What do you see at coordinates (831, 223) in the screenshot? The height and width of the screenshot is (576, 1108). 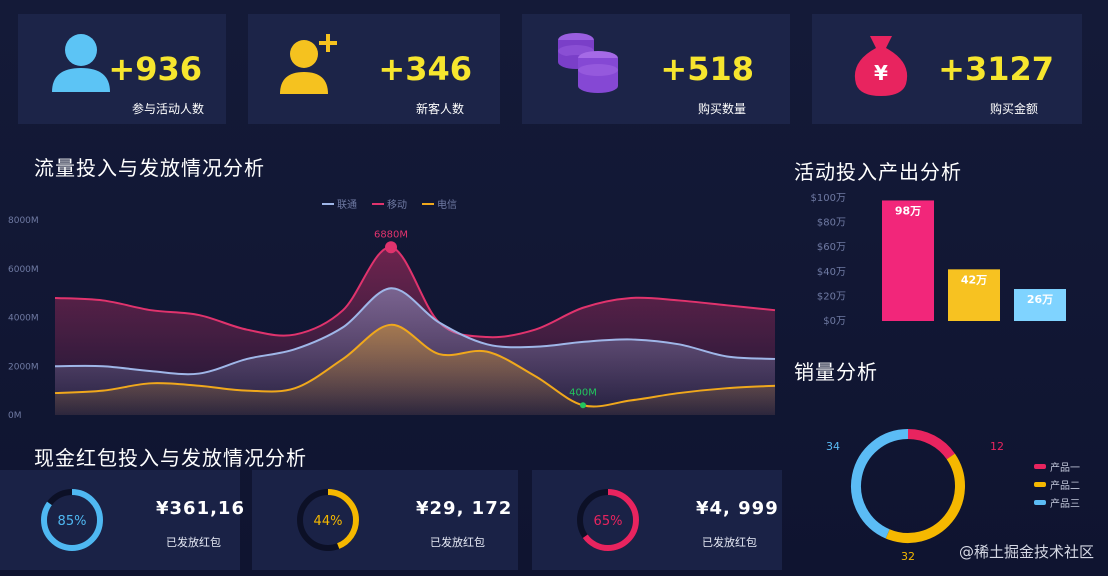 I see `y-tick-label: $80万` at bounding box center [831, 223].